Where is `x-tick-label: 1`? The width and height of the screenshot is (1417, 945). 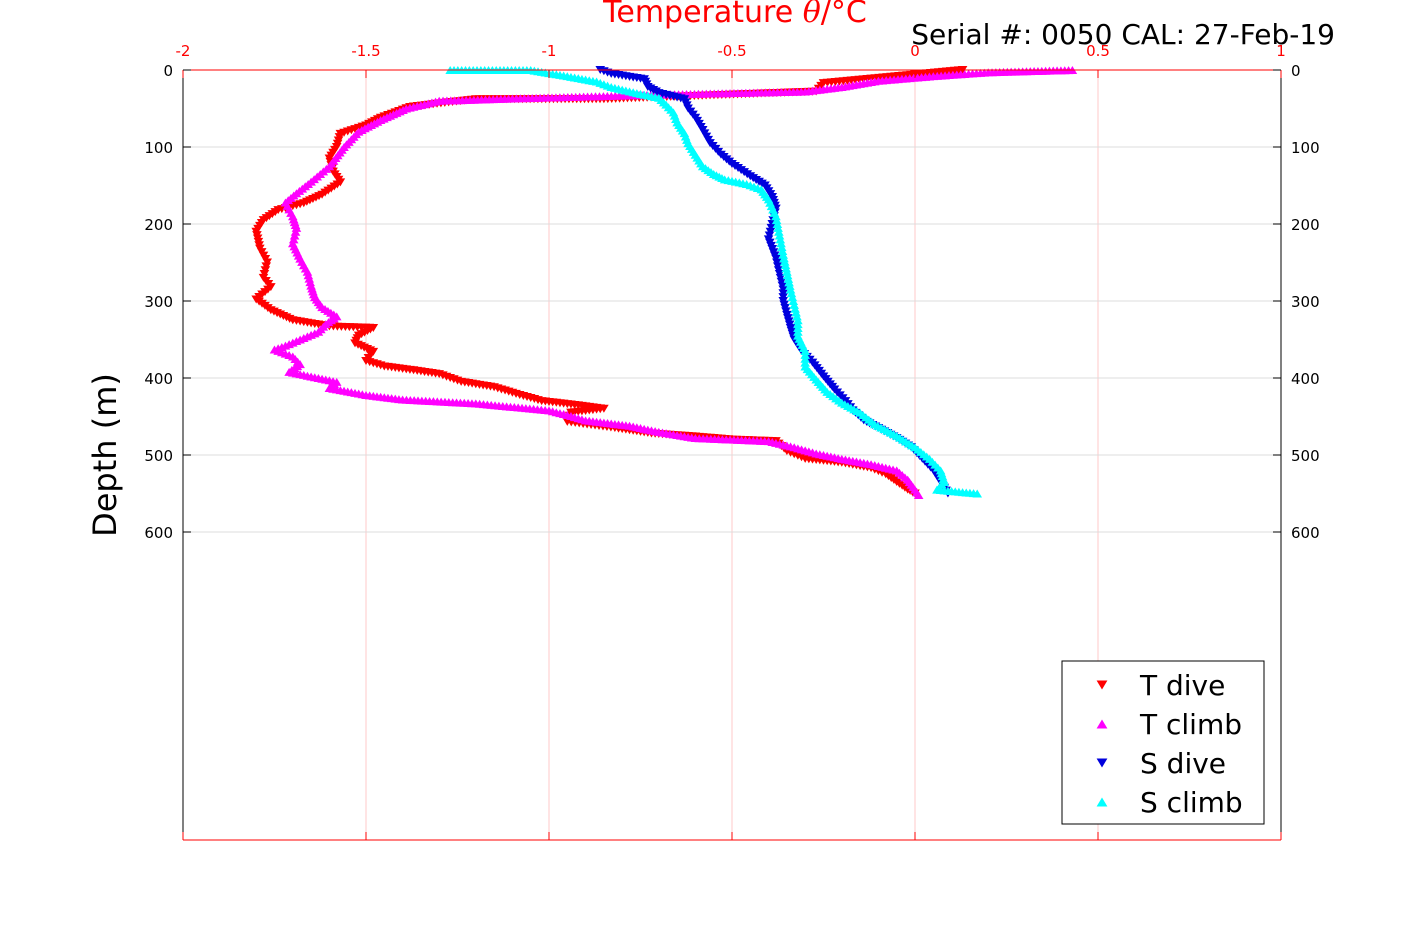 x-tick-label: 1 is located at coordinates (1281, 51).